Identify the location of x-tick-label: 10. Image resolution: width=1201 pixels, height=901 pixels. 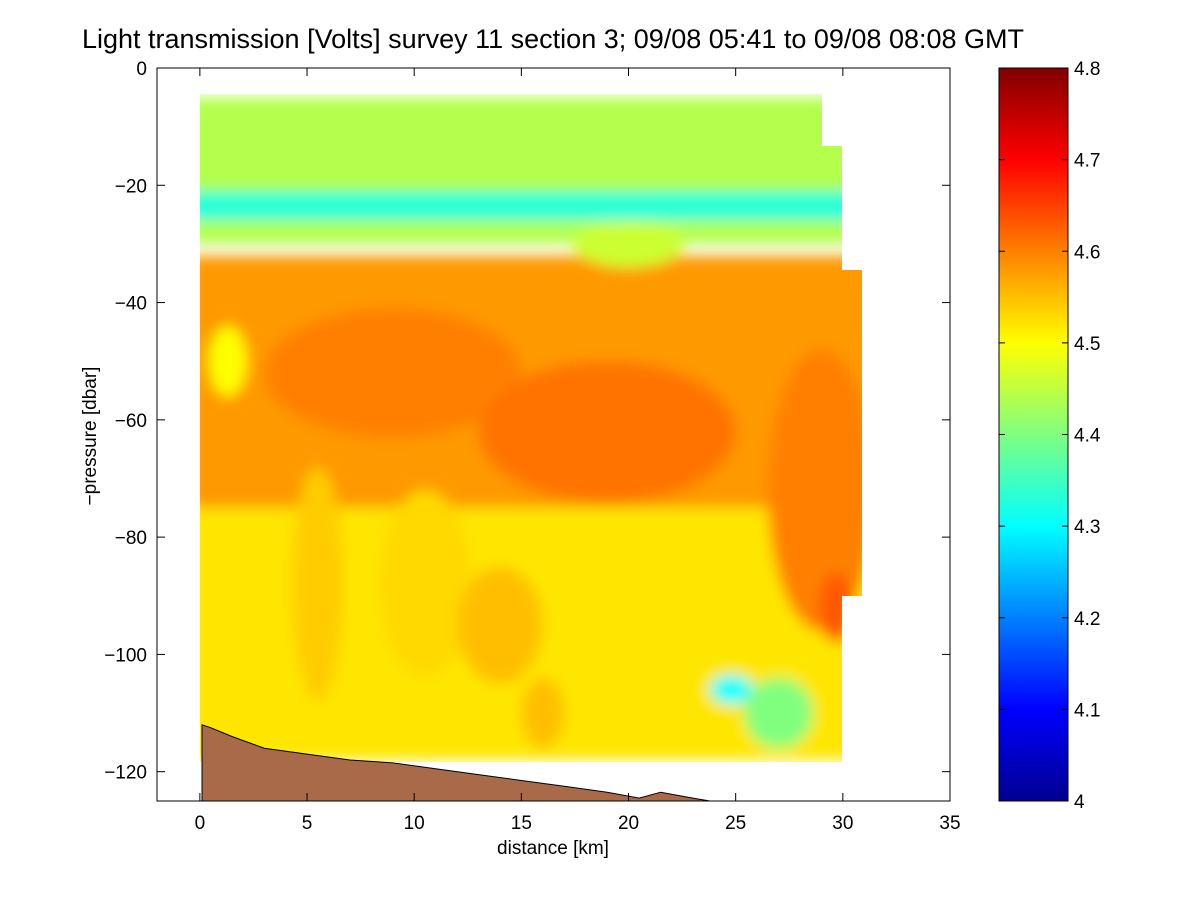
(414, 823).